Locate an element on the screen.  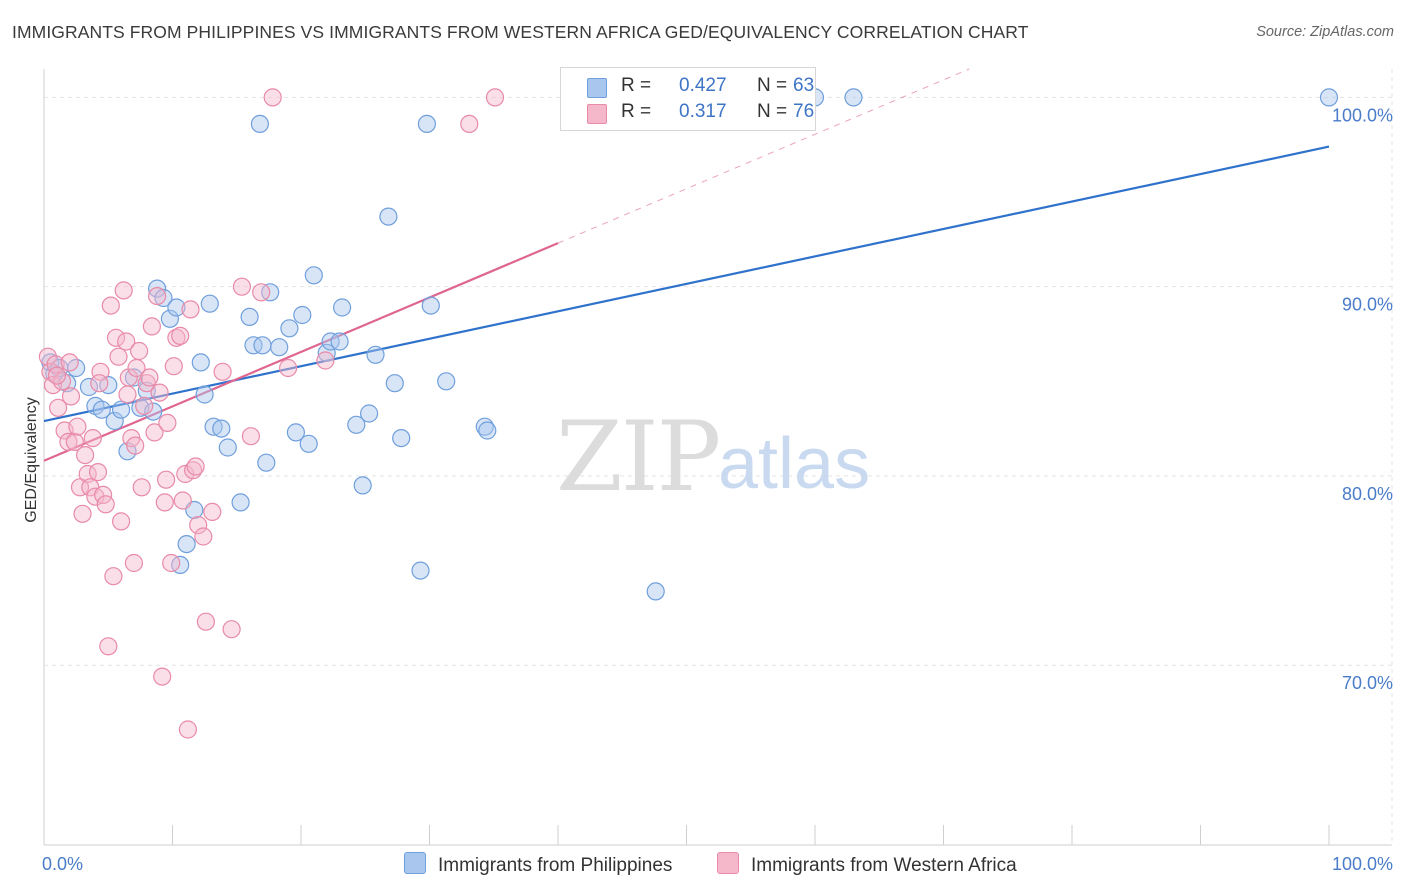
legend-r-value: 0.317 is located at coordinates (703, 111).